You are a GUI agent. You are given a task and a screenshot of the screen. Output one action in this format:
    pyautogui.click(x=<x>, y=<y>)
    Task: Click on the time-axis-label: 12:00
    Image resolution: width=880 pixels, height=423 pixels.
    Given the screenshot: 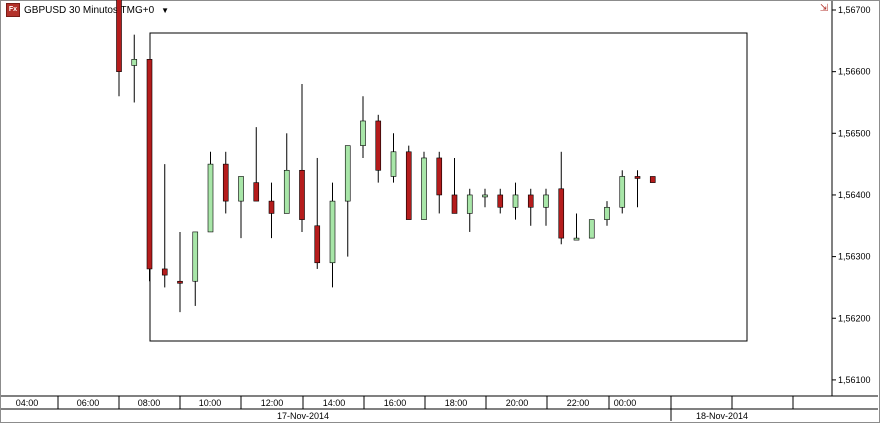 What is the action you would take?
    pyautogui.click(x=272, y=403)
    